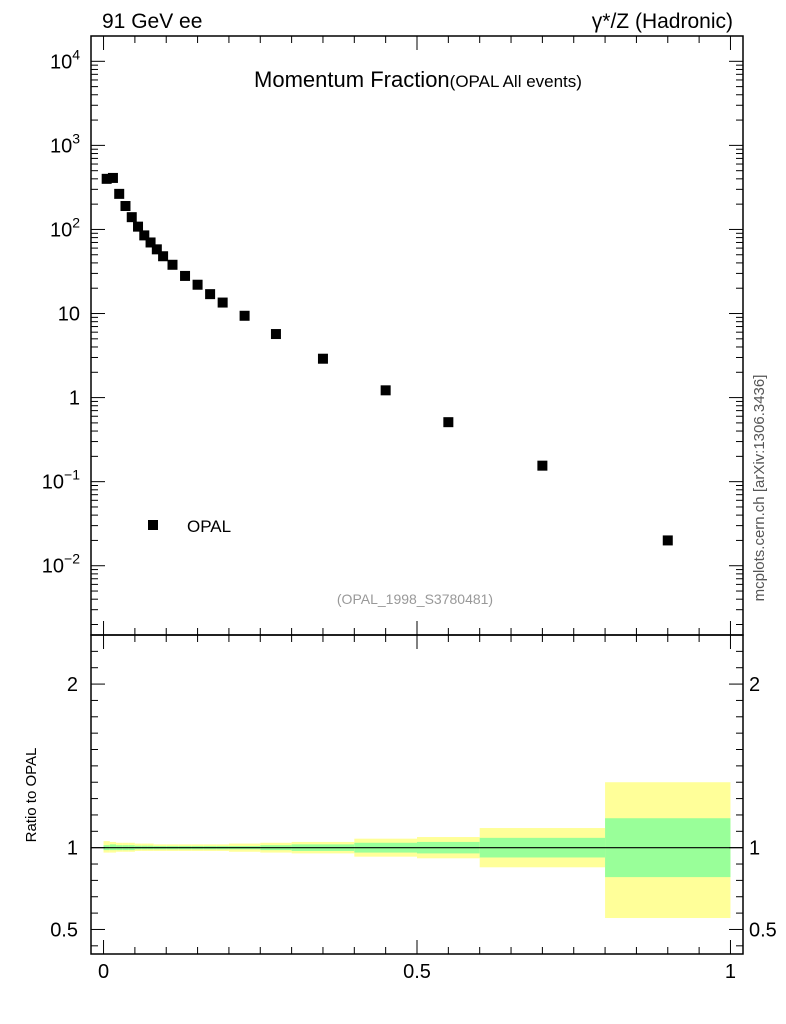 This screenshot has height=1024, width=786. What do you see at coordinates (209, 526) in the screenshot?
I see `legend-label: OPAL` at bounding box center [209, 526].